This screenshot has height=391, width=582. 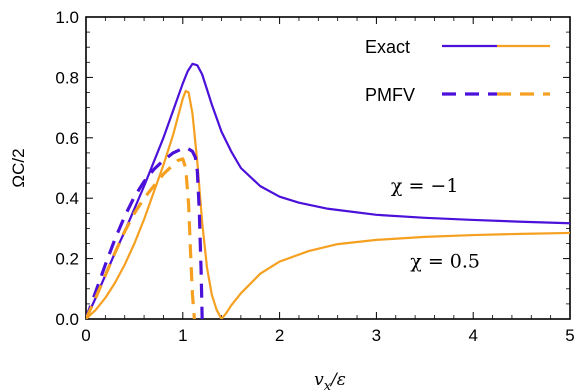 I want to click on x-axis-title: vx/ε, so click(x=330, y=380).